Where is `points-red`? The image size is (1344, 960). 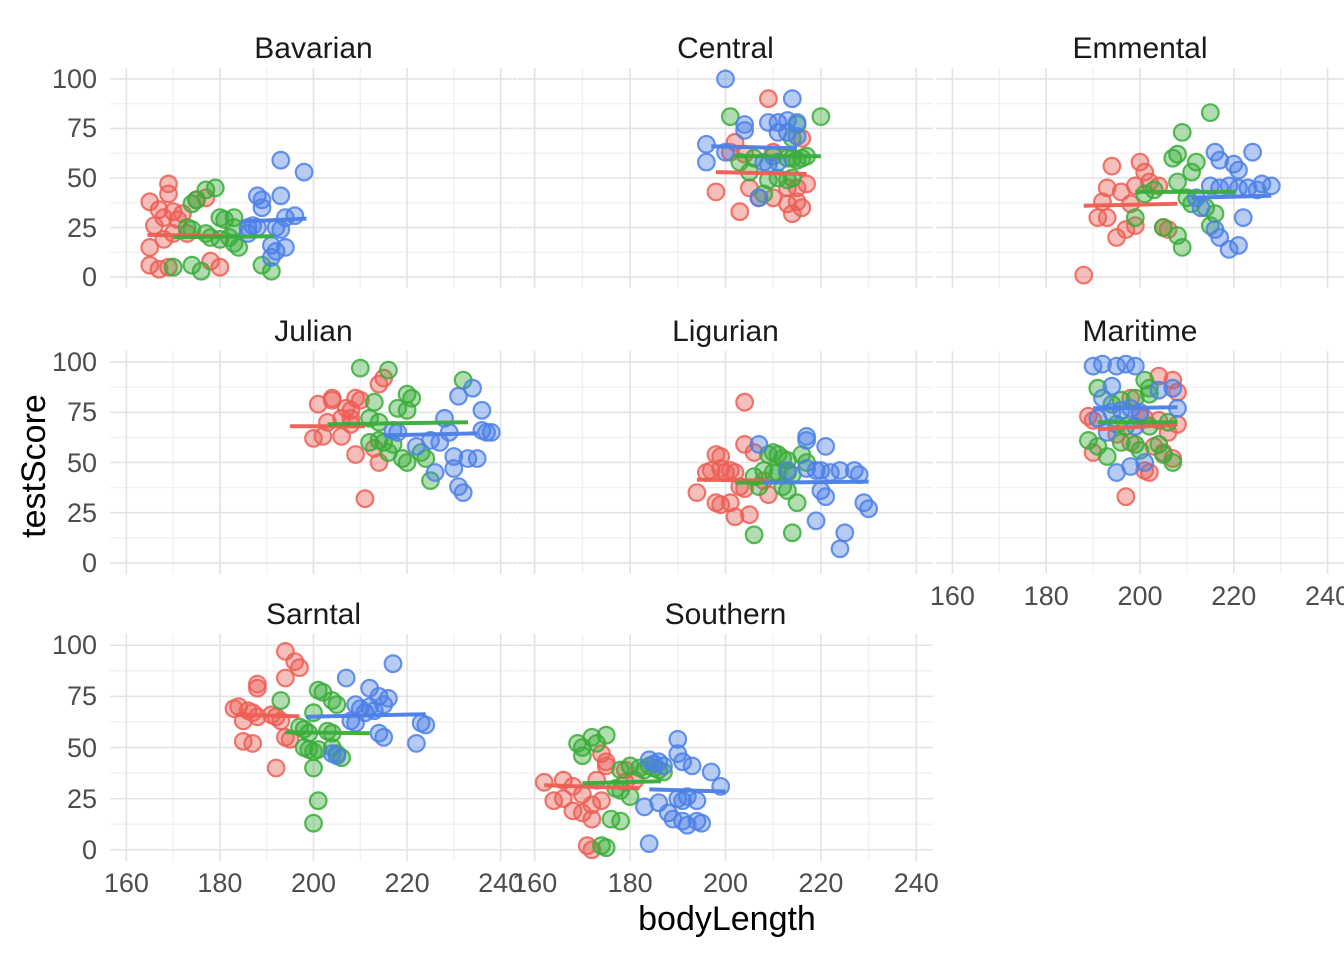
points-red is located at coordinates (185, 226).